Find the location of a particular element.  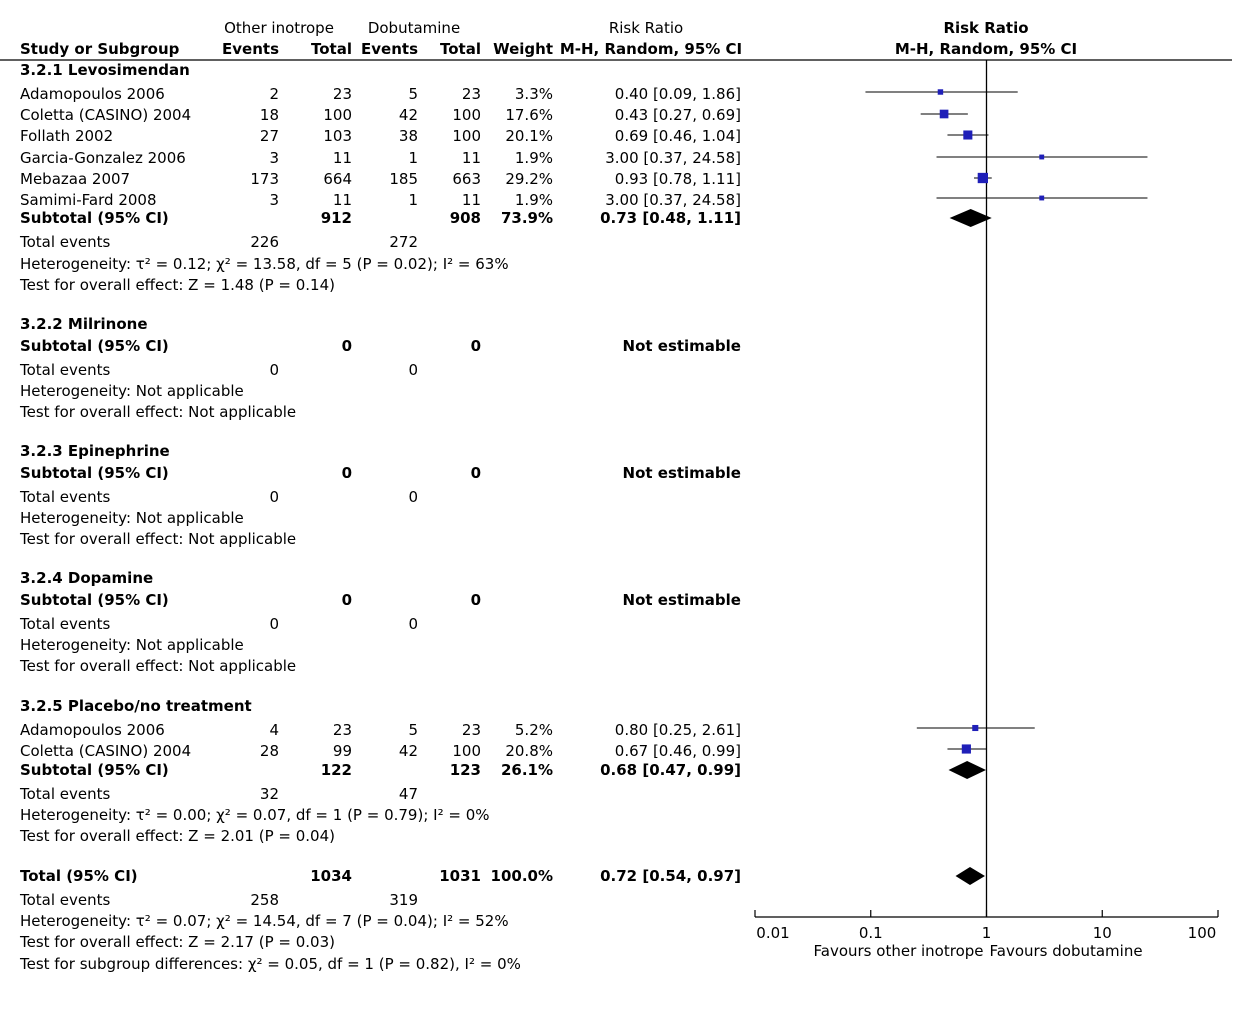

subtotal-total2: 123 is located at coordinates (465, 770).